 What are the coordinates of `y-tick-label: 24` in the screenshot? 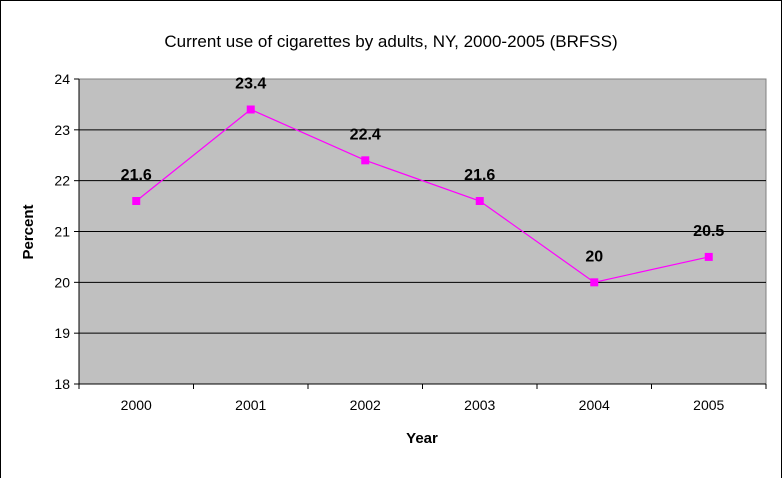 It's located at (62, 79).